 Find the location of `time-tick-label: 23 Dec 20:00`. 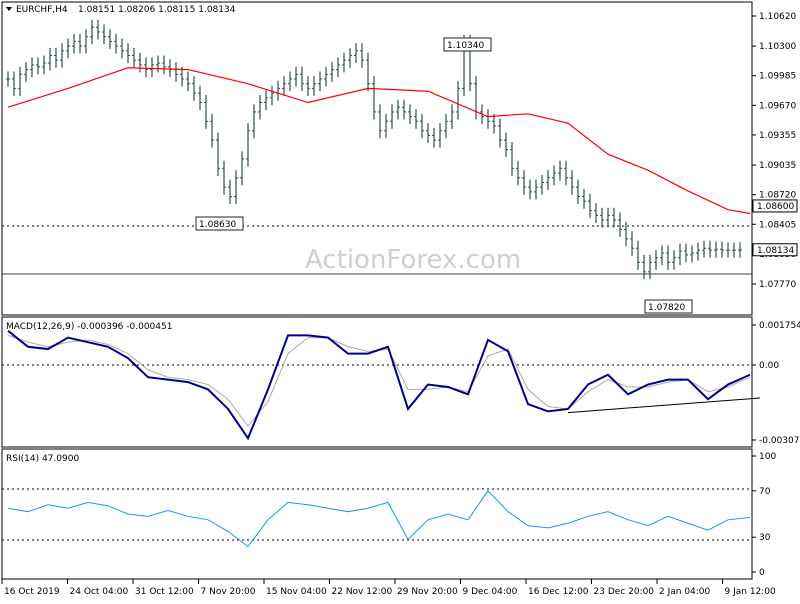

time-tick-label: 23 Dec 20:00 is located at coordinates (624, 592).